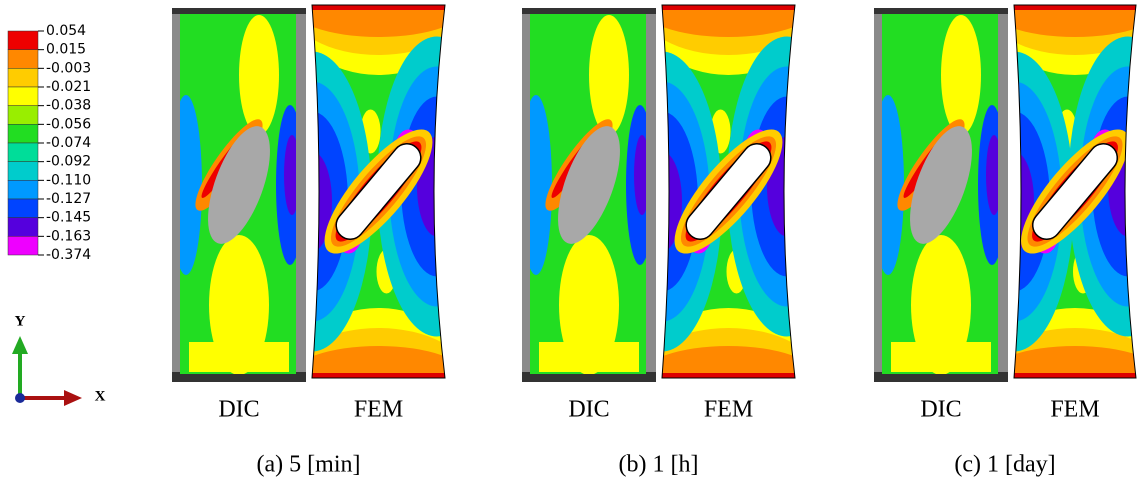 Image resolution: width=1139 pixels, height=490 pixels. I want to click on origin, so click(20, 398).